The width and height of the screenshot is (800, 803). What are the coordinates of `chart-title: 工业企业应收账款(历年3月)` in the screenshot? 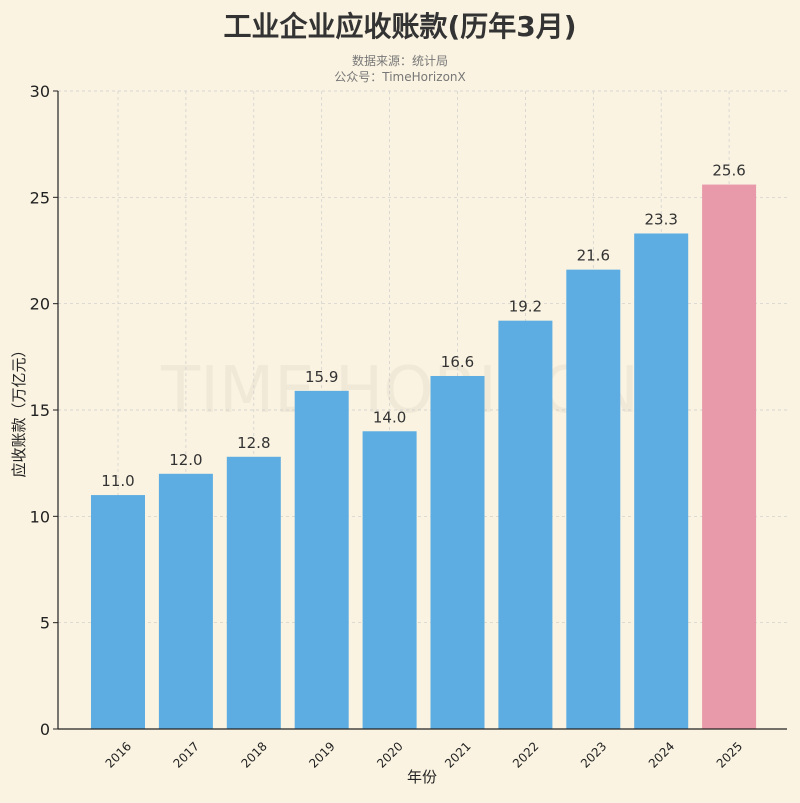 It's located at (399, 26).